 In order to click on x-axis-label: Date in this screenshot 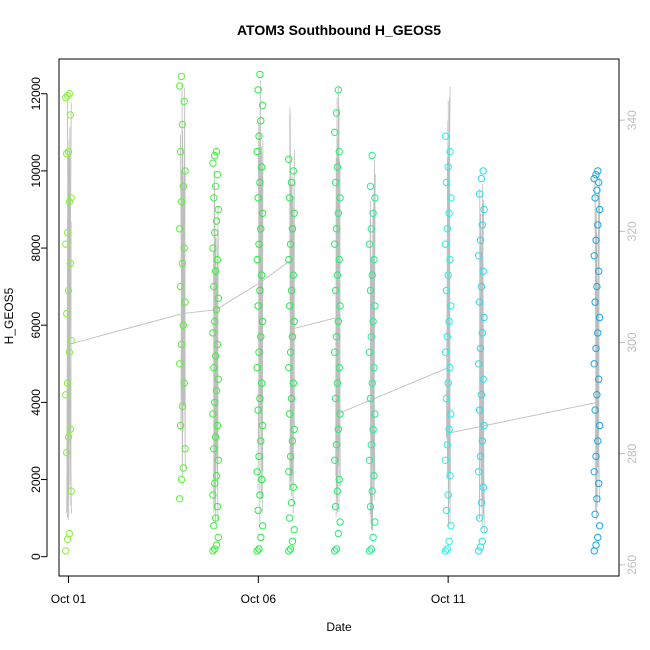, I will do `click(339, 627)`.